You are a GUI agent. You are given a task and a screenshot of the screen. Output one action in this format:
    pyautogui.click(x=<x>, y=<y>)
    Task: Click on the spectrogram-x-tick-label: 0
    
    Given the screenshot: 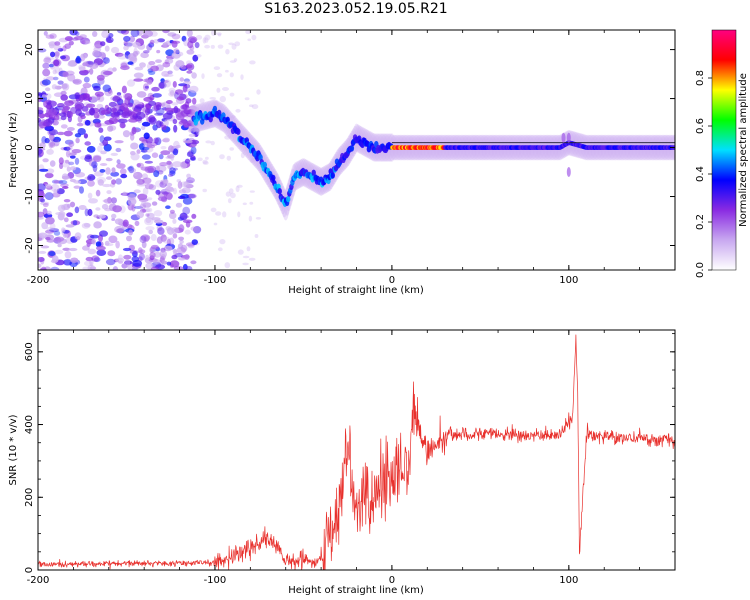 What is the action you would take?
    pyautogui.click(x=392, y=280)
    